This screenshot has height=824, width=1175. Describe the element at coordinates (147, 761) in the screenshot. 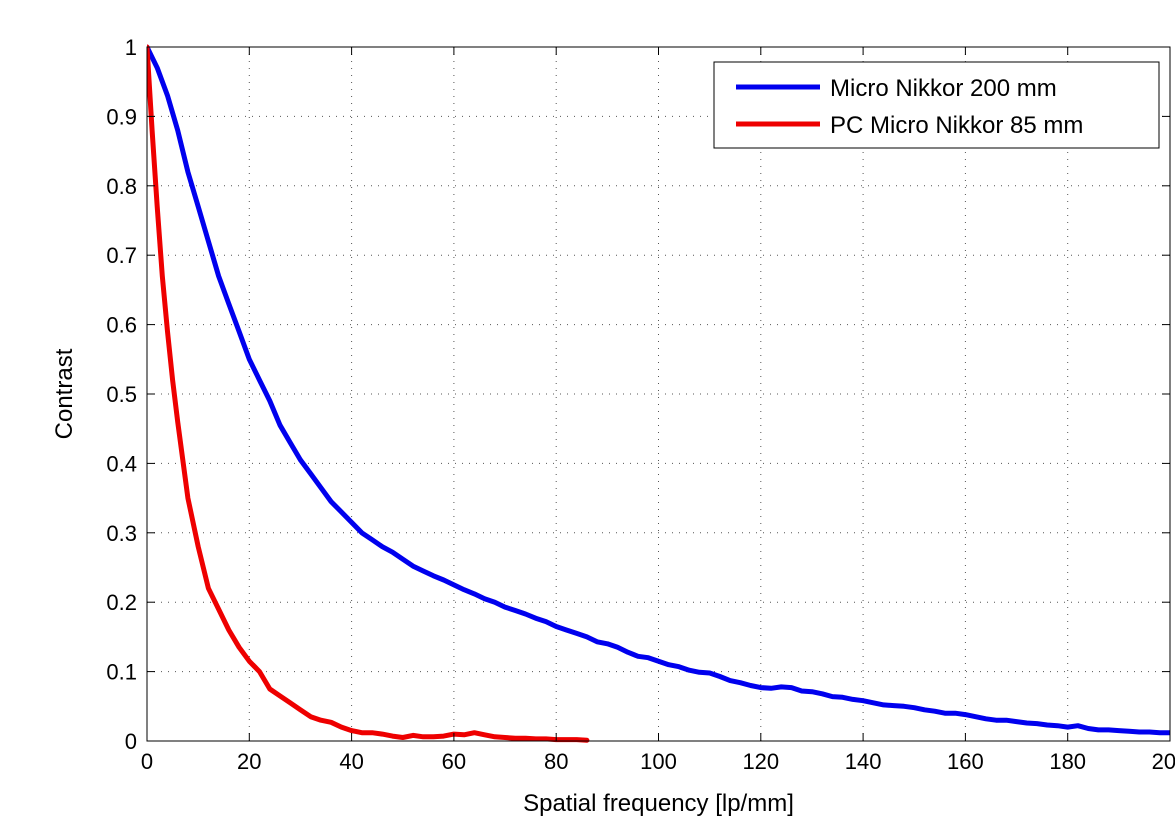

I see `x-tick-label: 0` at that location.